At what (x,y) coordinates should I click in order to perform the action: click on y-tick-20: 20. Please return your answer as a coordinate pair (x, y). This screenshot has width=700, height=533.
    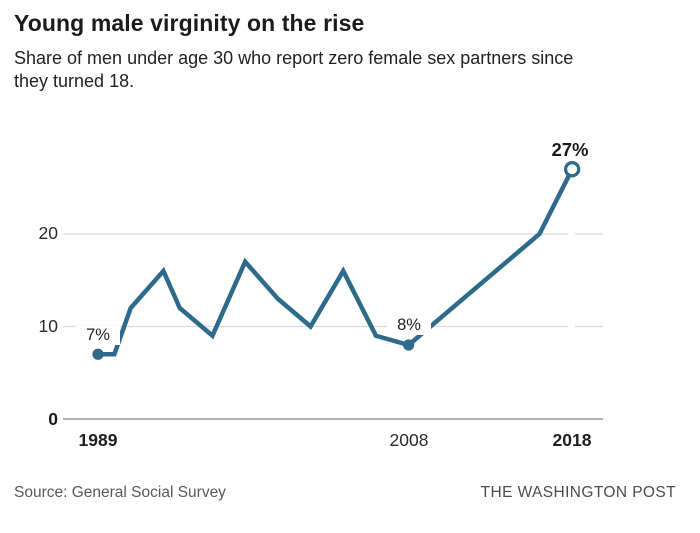
    Looking at the image, I should click on (48, 233).